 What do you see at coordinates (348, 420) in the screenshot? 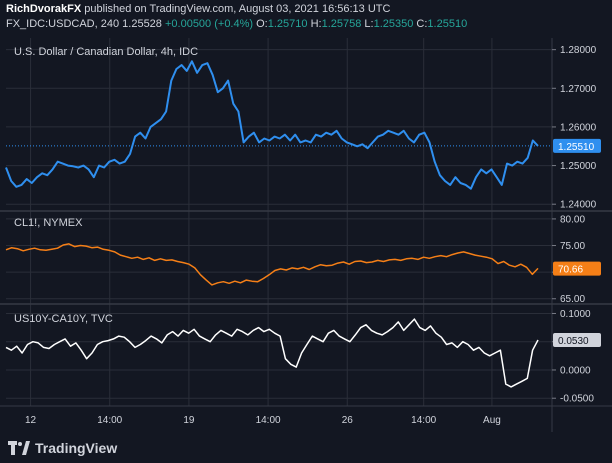
I see `time-tick-label: 26` at bounding box center [348, 420].